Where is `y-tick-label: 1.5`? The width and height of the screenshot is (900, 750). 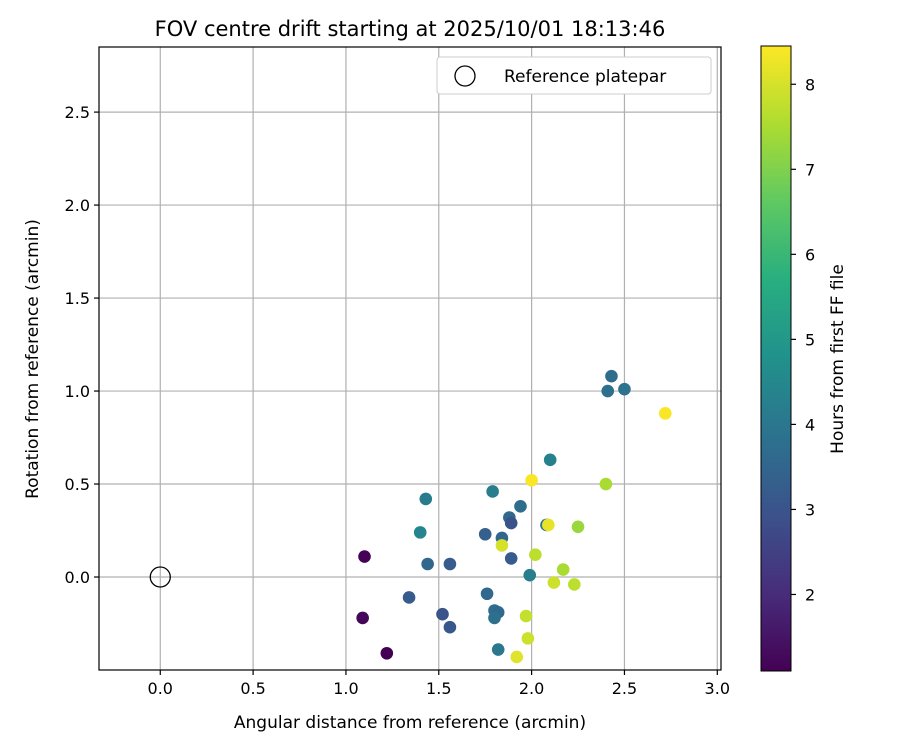
y-tick-label: 1.5 is located at coordinates (77, 298).